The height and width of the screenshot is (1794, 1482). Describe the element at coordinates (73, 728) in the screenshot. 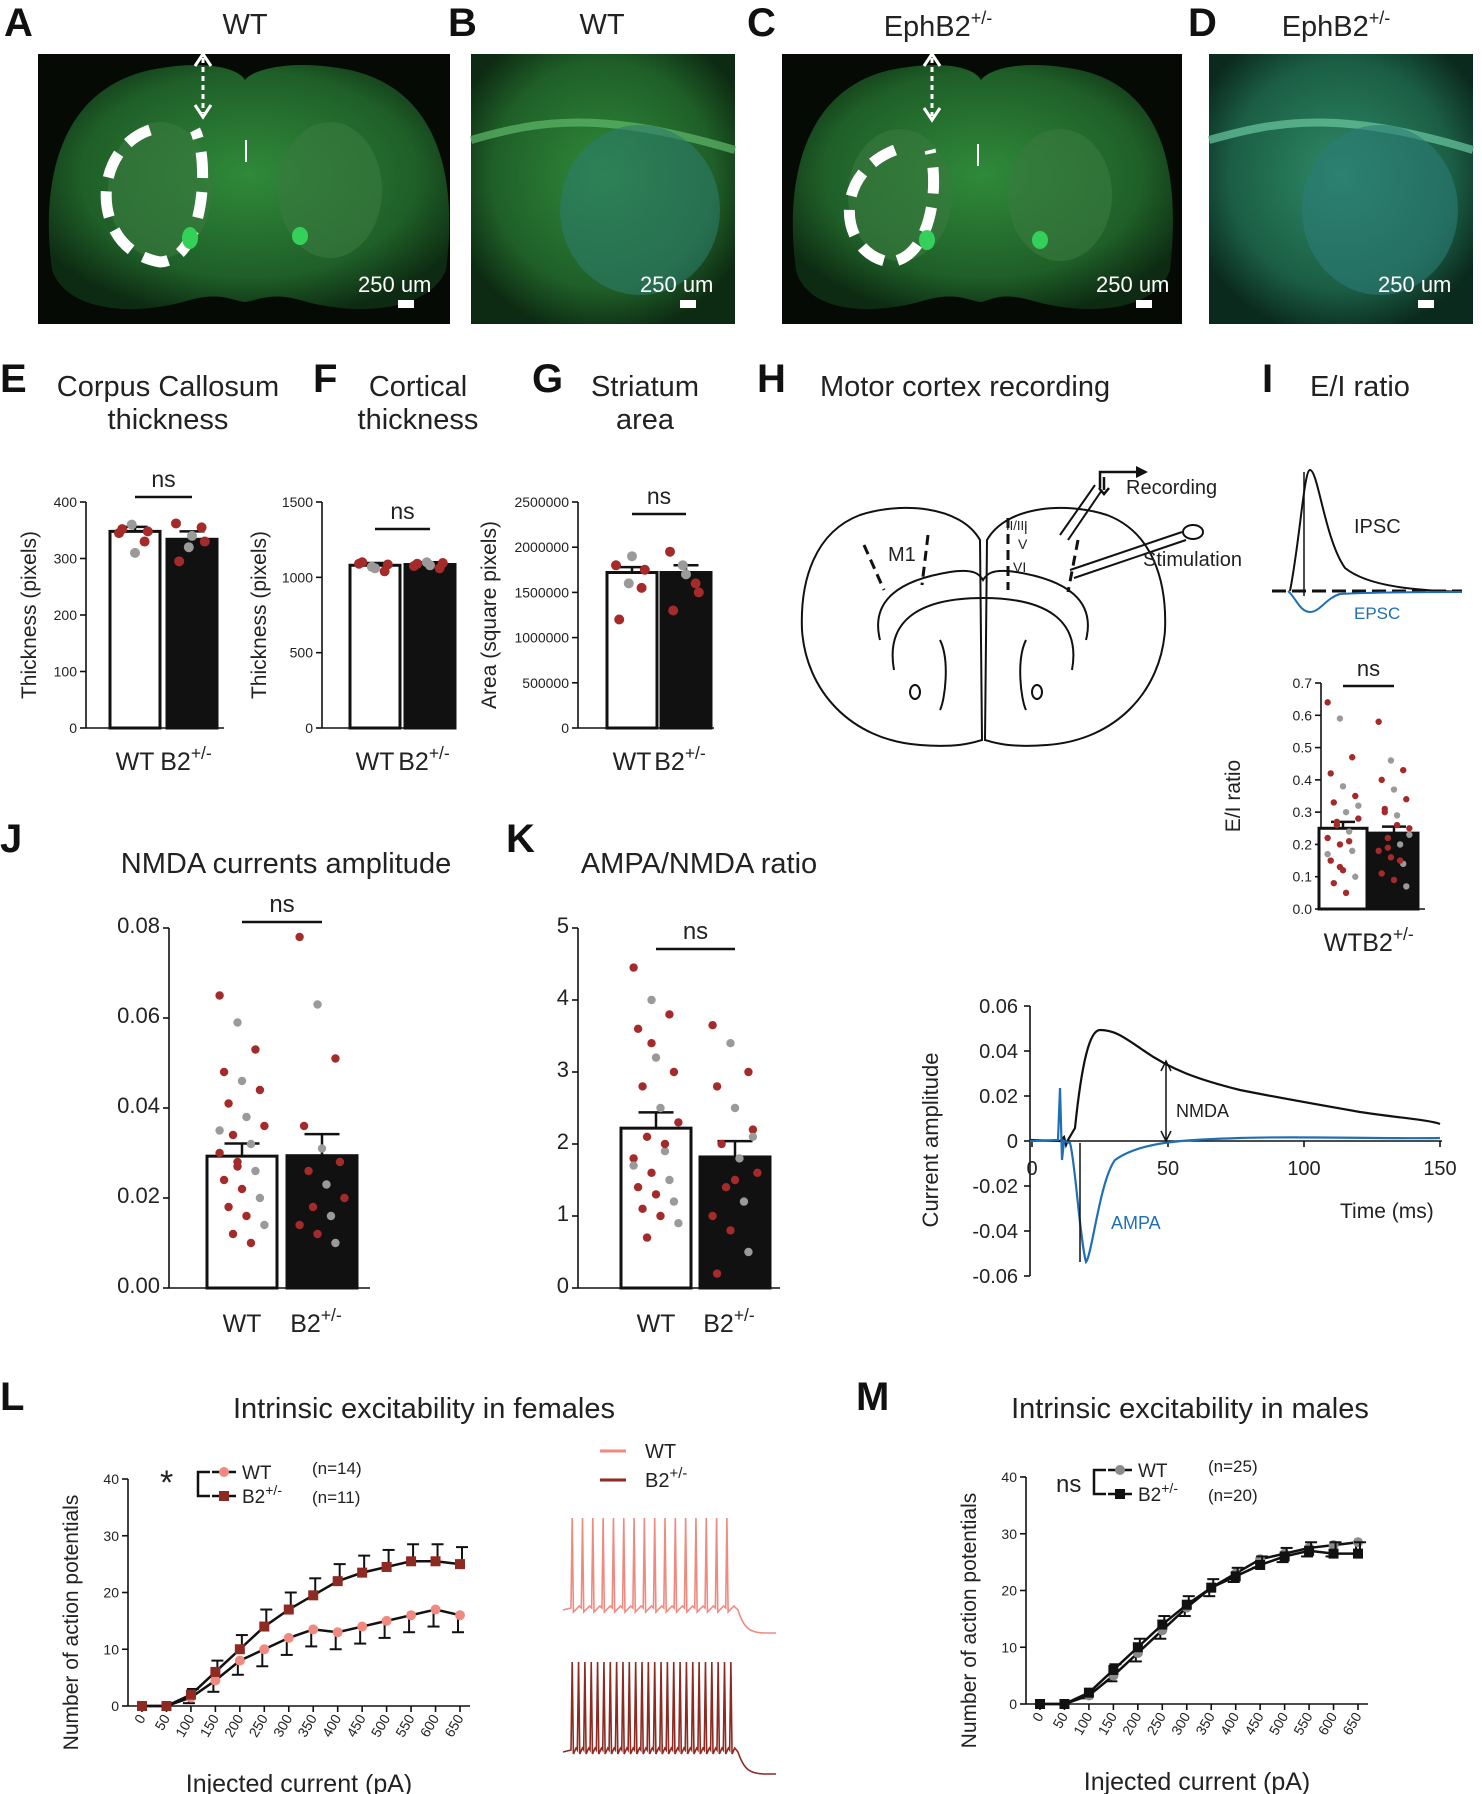

I see `E-ytick-label: 0` at that location.